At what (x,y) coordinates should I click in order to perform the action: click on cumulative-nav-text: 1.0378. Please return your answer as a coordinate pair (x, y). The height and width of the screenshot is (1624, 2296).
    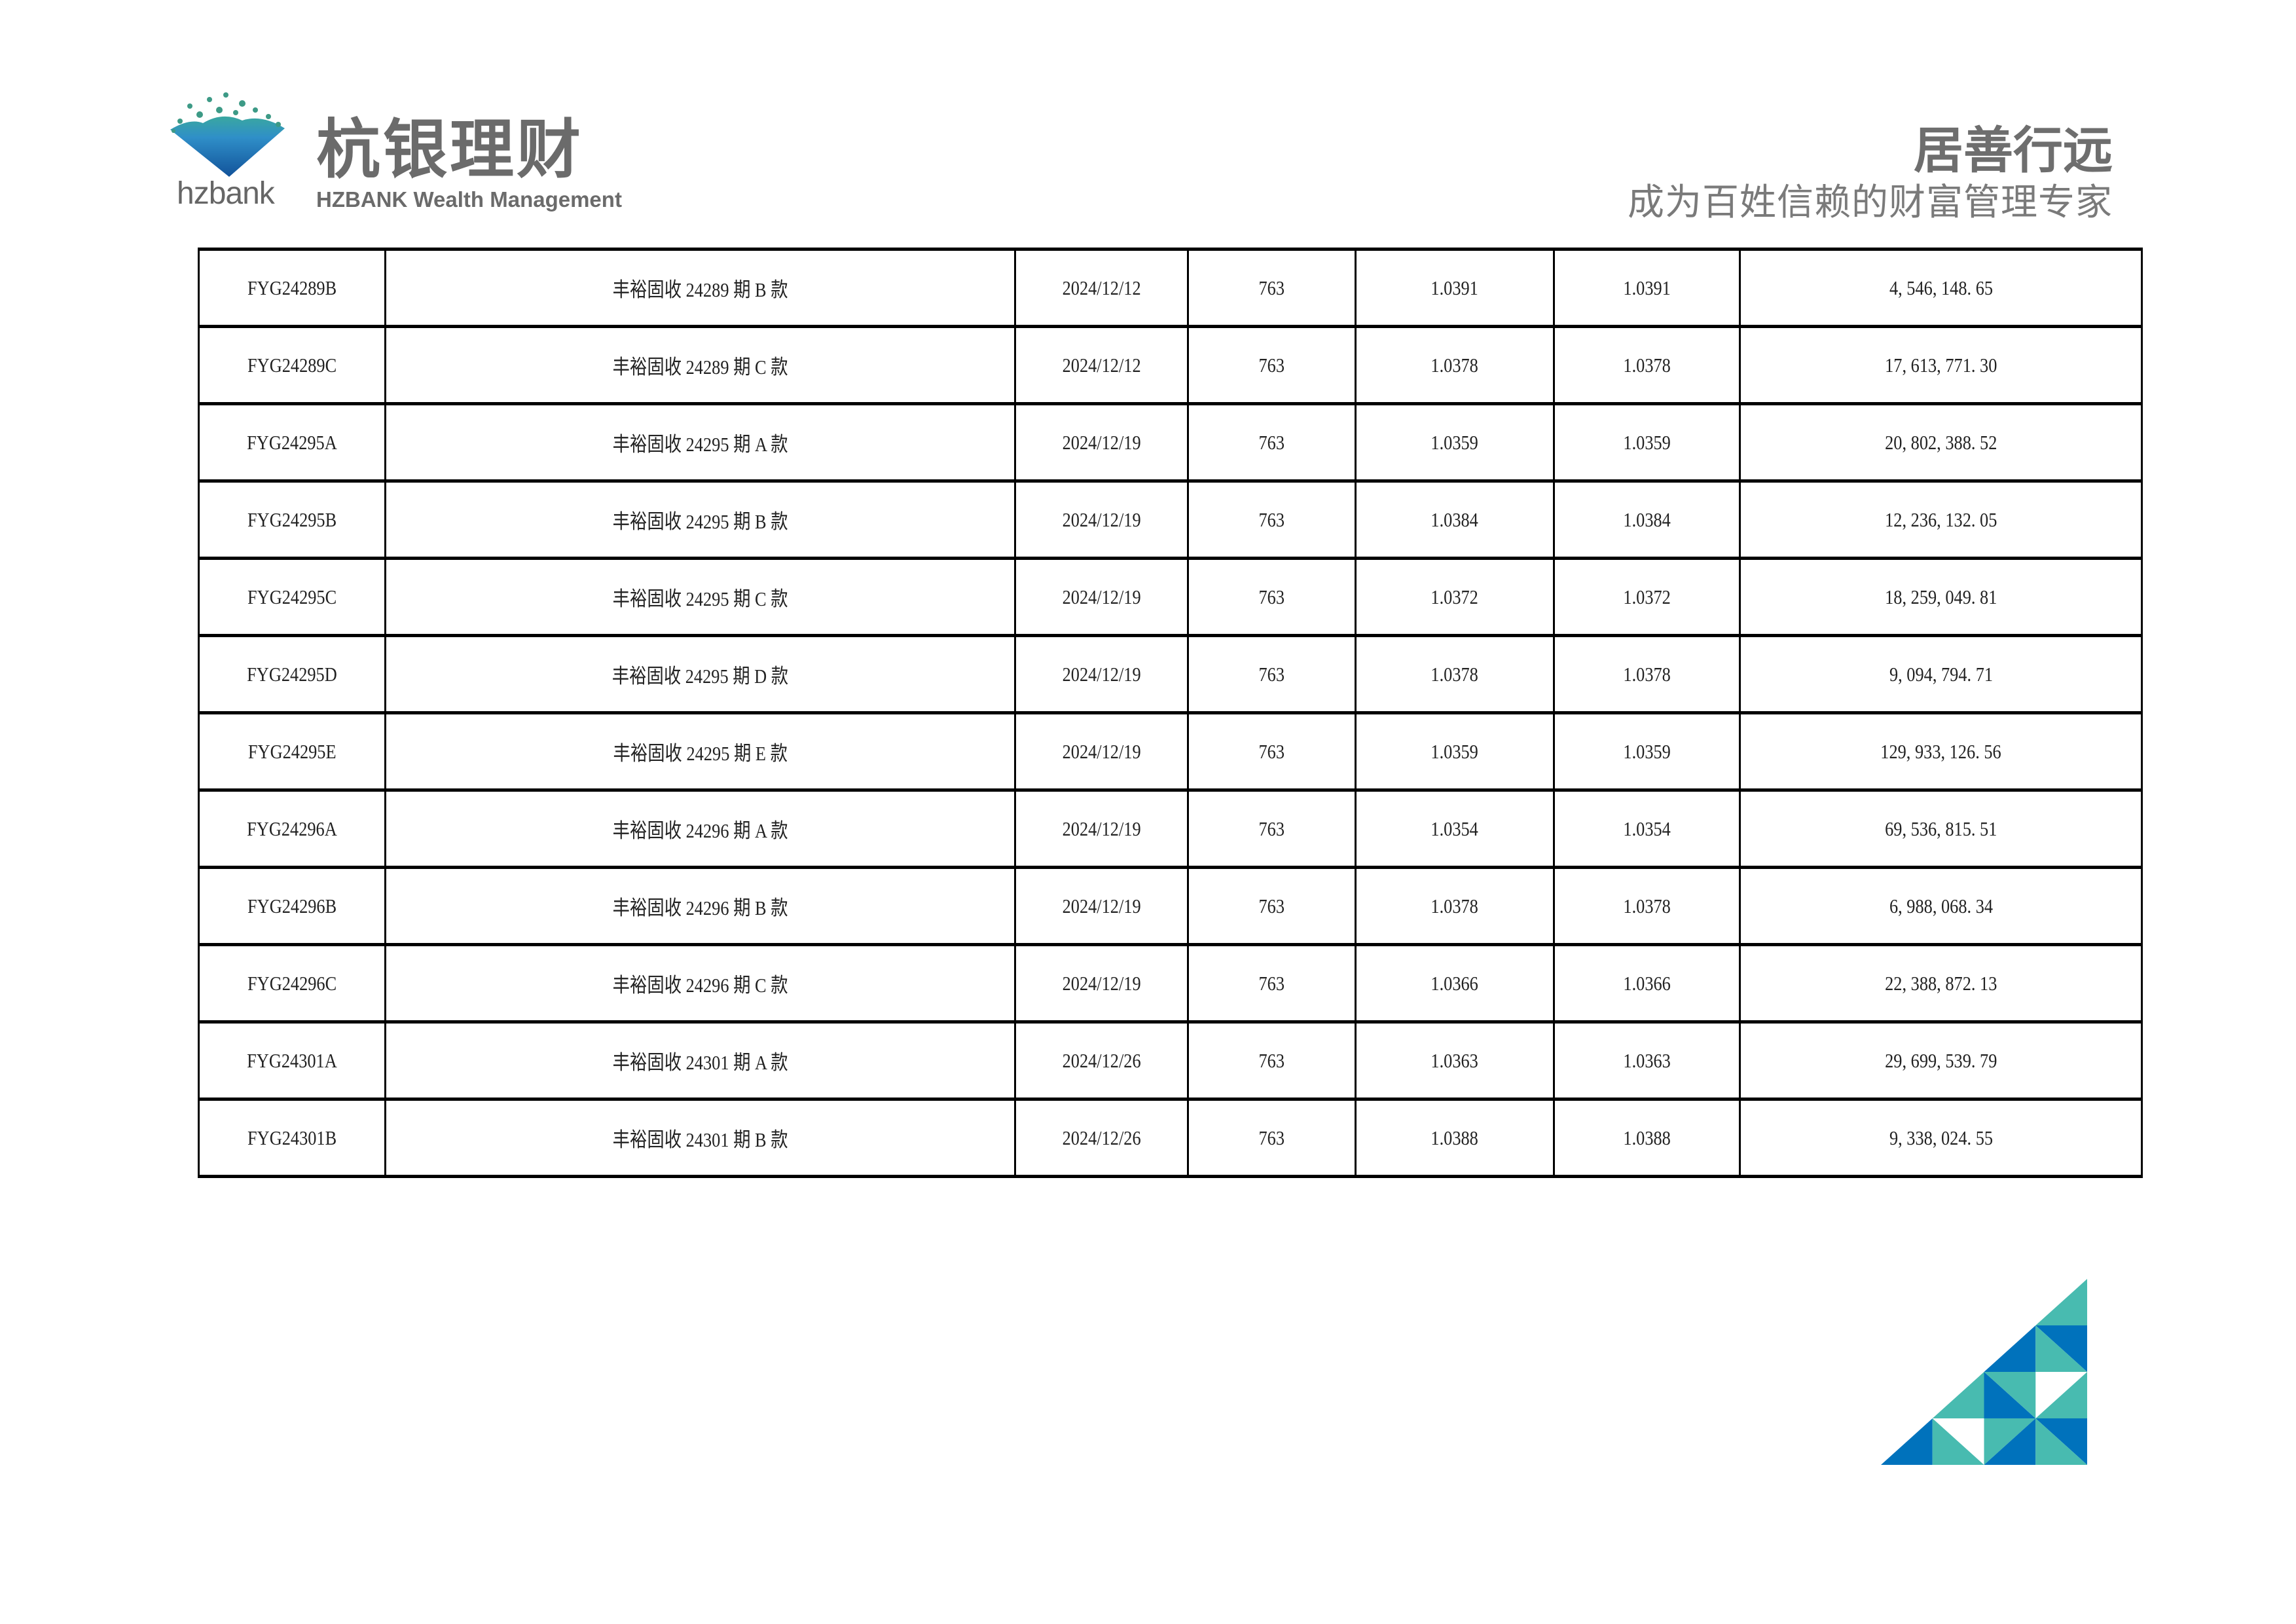
    Looking at the image, I should click on (1647, 905).